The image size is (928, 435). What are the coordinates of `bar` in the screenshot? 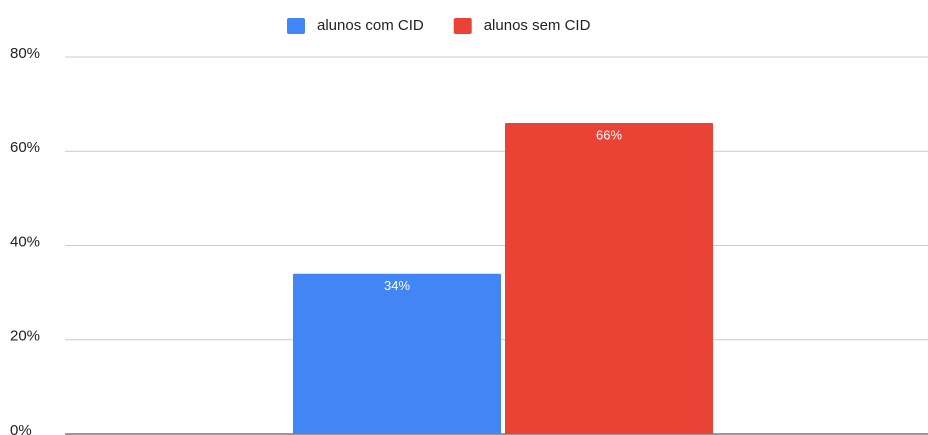 It's located at (397, 353).